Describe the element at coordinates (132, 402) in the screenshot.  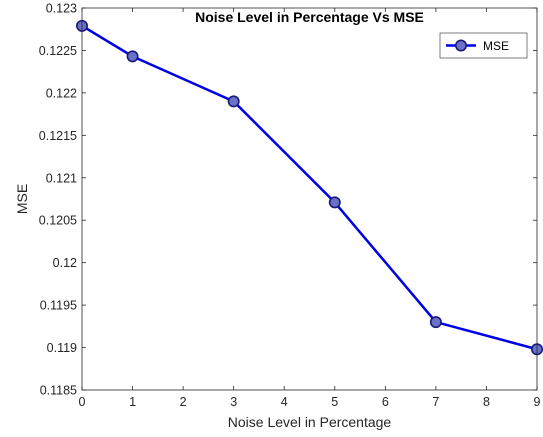
I see `x-tick-label: 1` at that location.